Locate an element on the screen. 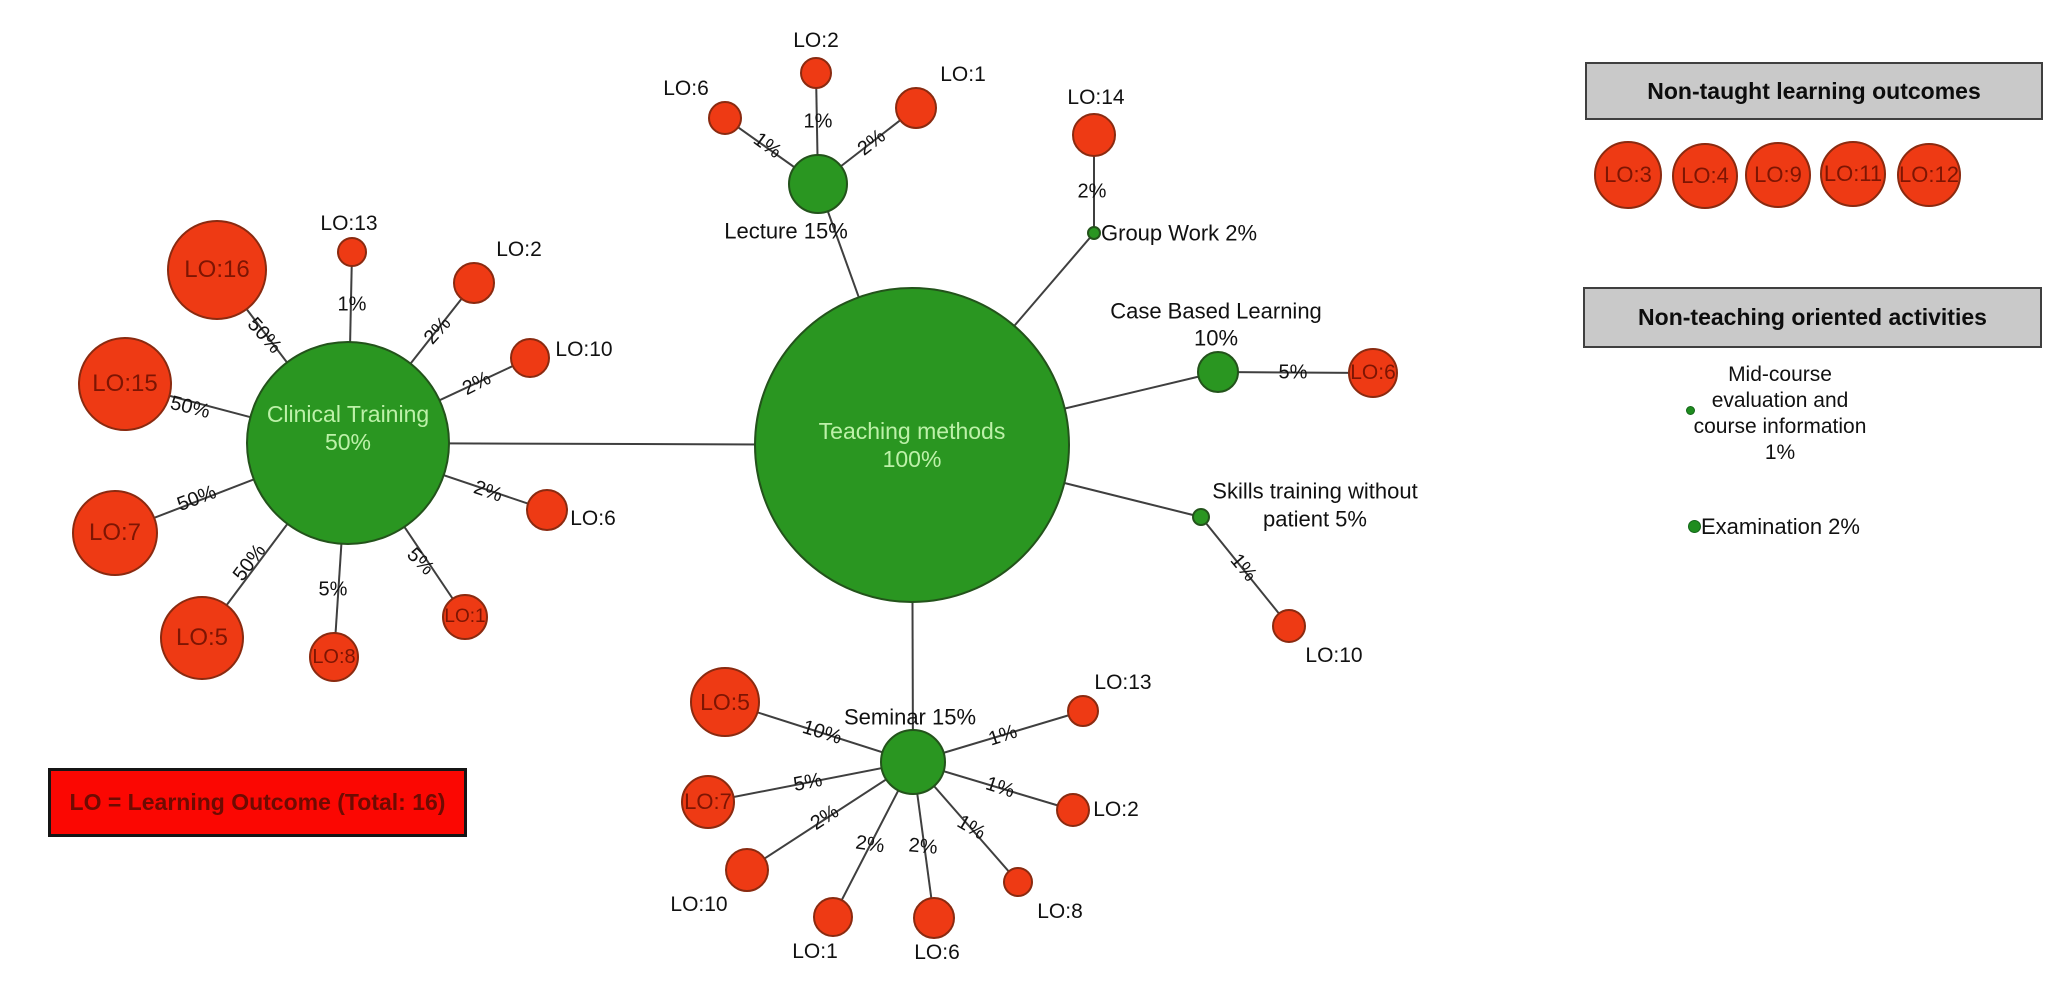 The image size is (2059, 1001). node-n-lo3: LO:3 is located at coordinates (1628, 175).